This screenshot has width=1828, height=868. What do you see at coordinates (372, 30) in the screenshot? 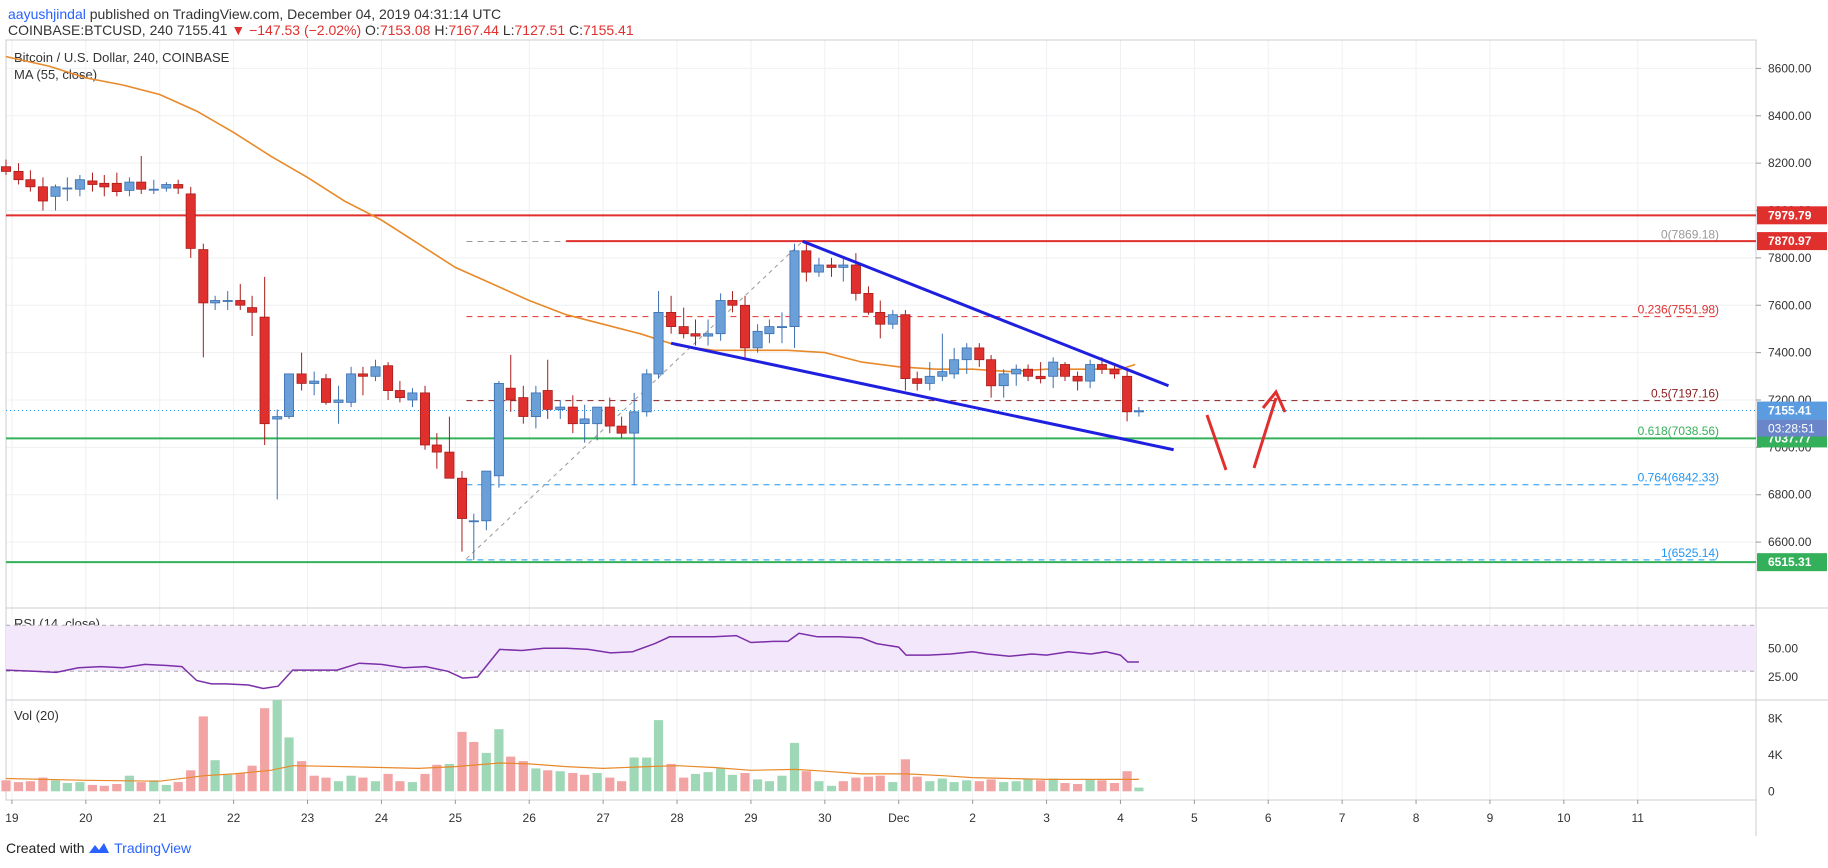
I see `open-label: O:` at bounding box center [372, 30].